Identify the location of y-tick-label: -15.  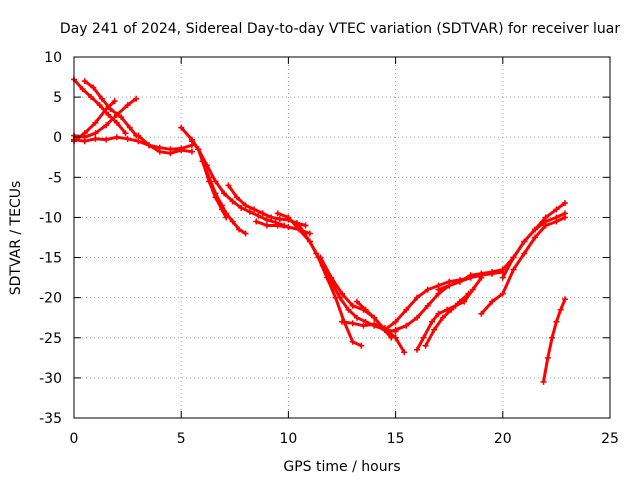
(50, 259).